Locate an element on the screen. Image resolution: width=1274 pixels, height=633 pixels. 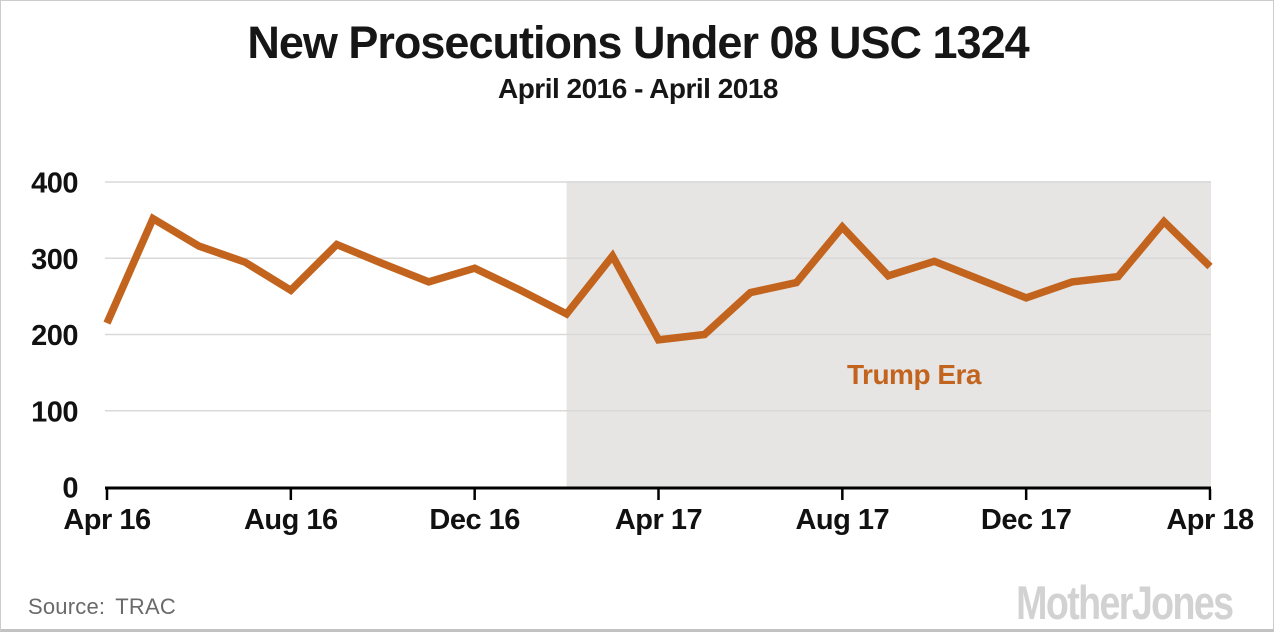
mother-jones-logo: MotherJones is located at coordinates (1124, 602).